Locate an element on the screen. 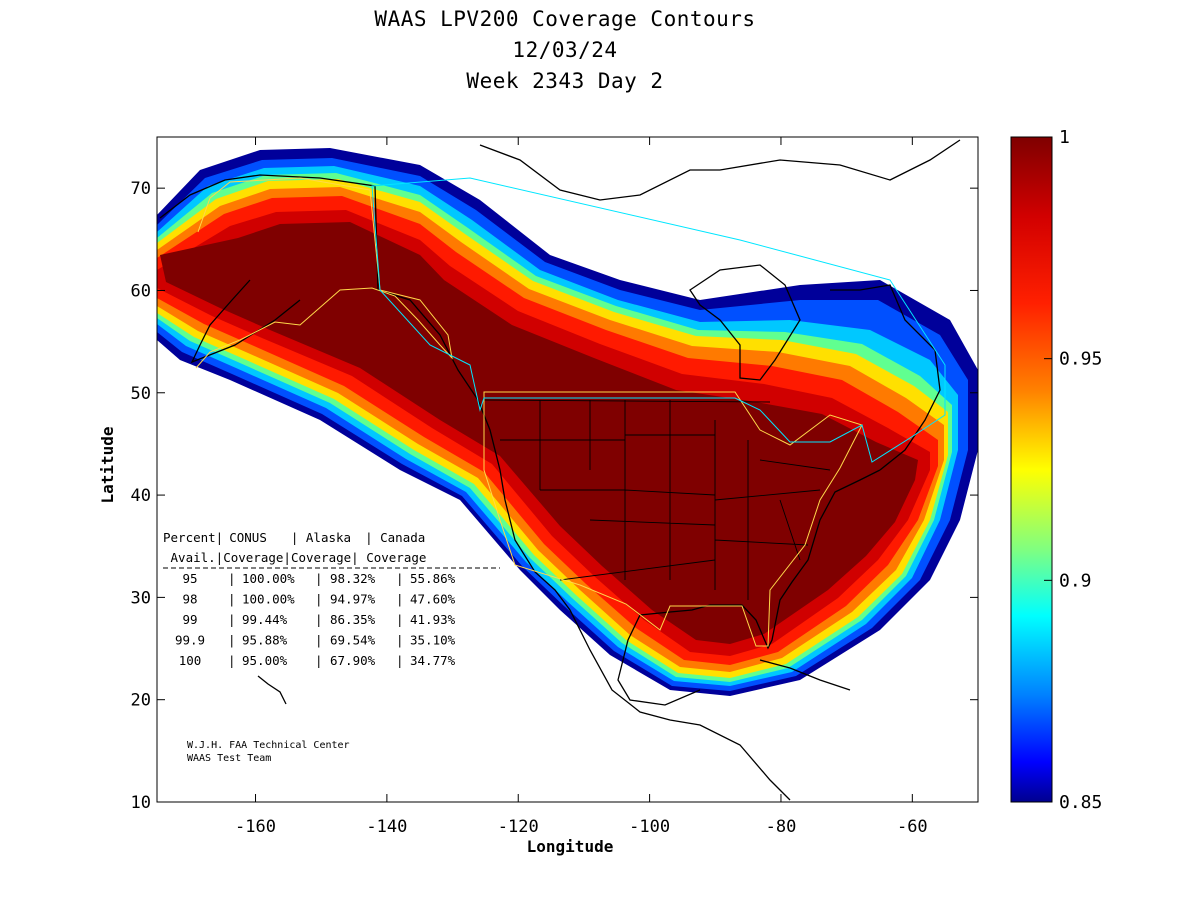 Image resolution: width=1200 pixels, height=900 pixels. row-percent: 100 is located at coordinates (190, 660).